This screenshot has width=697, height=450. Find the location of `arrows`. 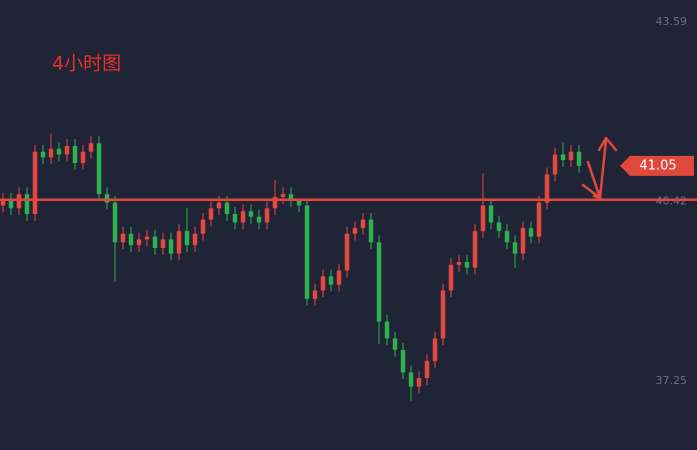

arrows is located at coordinates (599, 168).